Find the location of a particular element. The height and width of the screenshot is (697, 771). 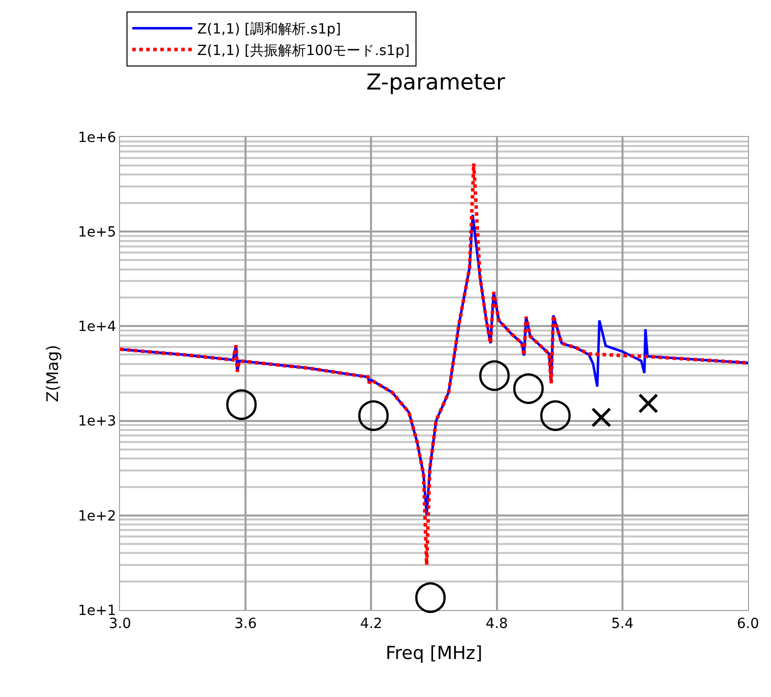

legend-label: Z(1,1) [調和解析.s1p] is located at coordinates (269, 30).